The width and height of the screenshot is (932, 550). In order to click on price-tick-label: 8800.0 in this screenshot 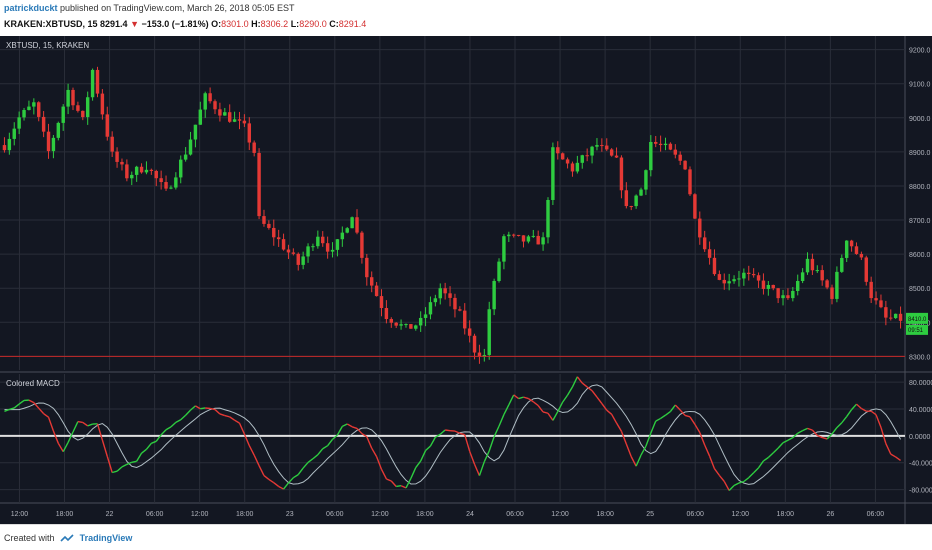, I will do `click(920, 187)`.